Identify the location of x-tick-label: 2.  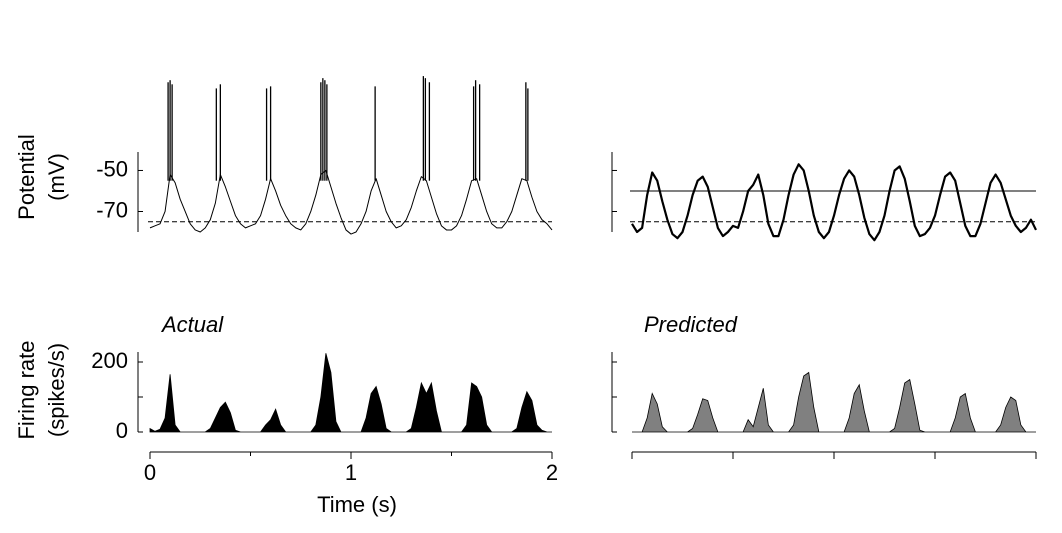
(552, 472).